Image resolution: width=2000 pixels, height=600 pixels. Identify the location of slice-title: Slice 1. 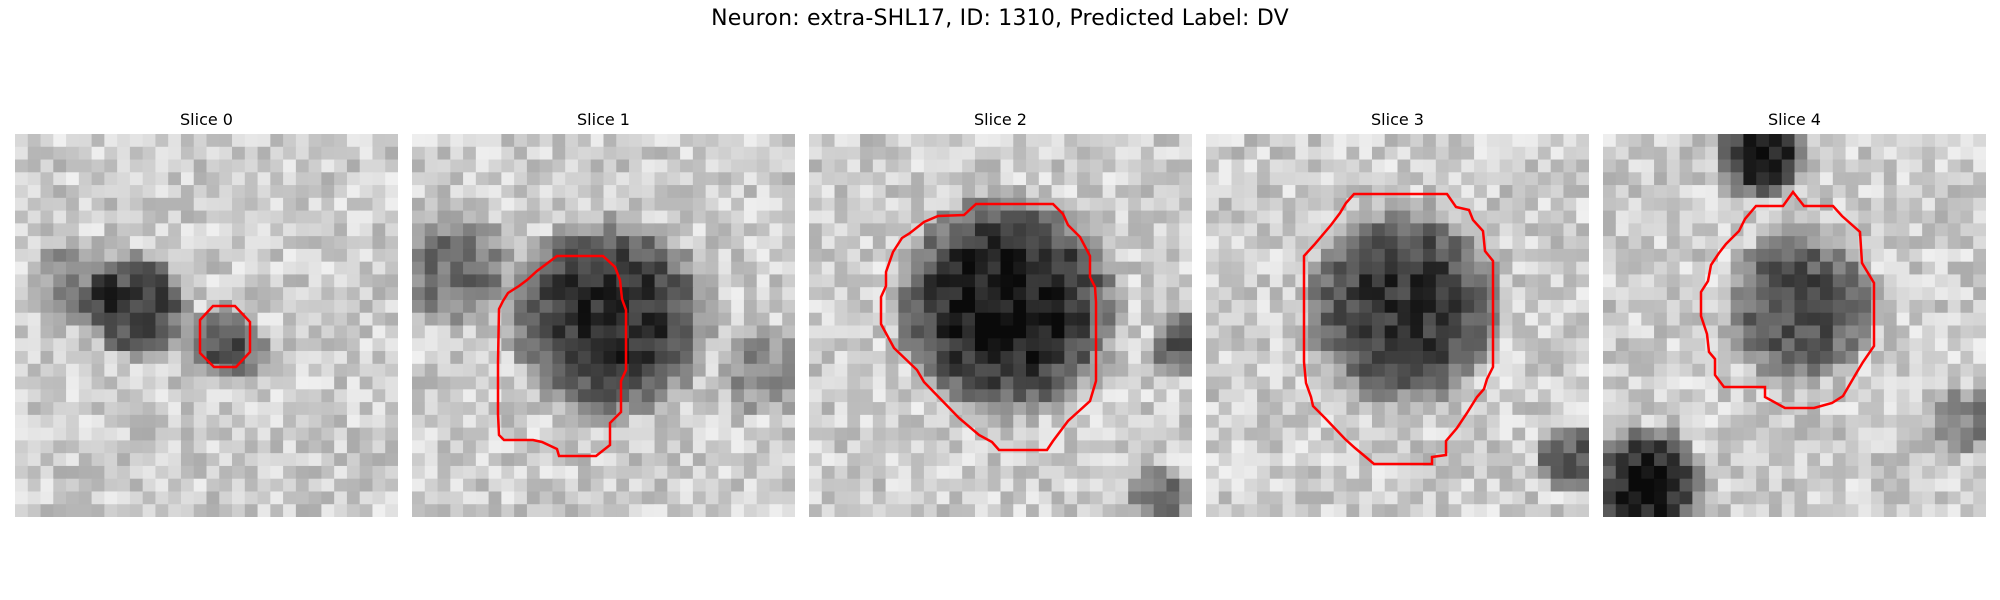
(603, 119).